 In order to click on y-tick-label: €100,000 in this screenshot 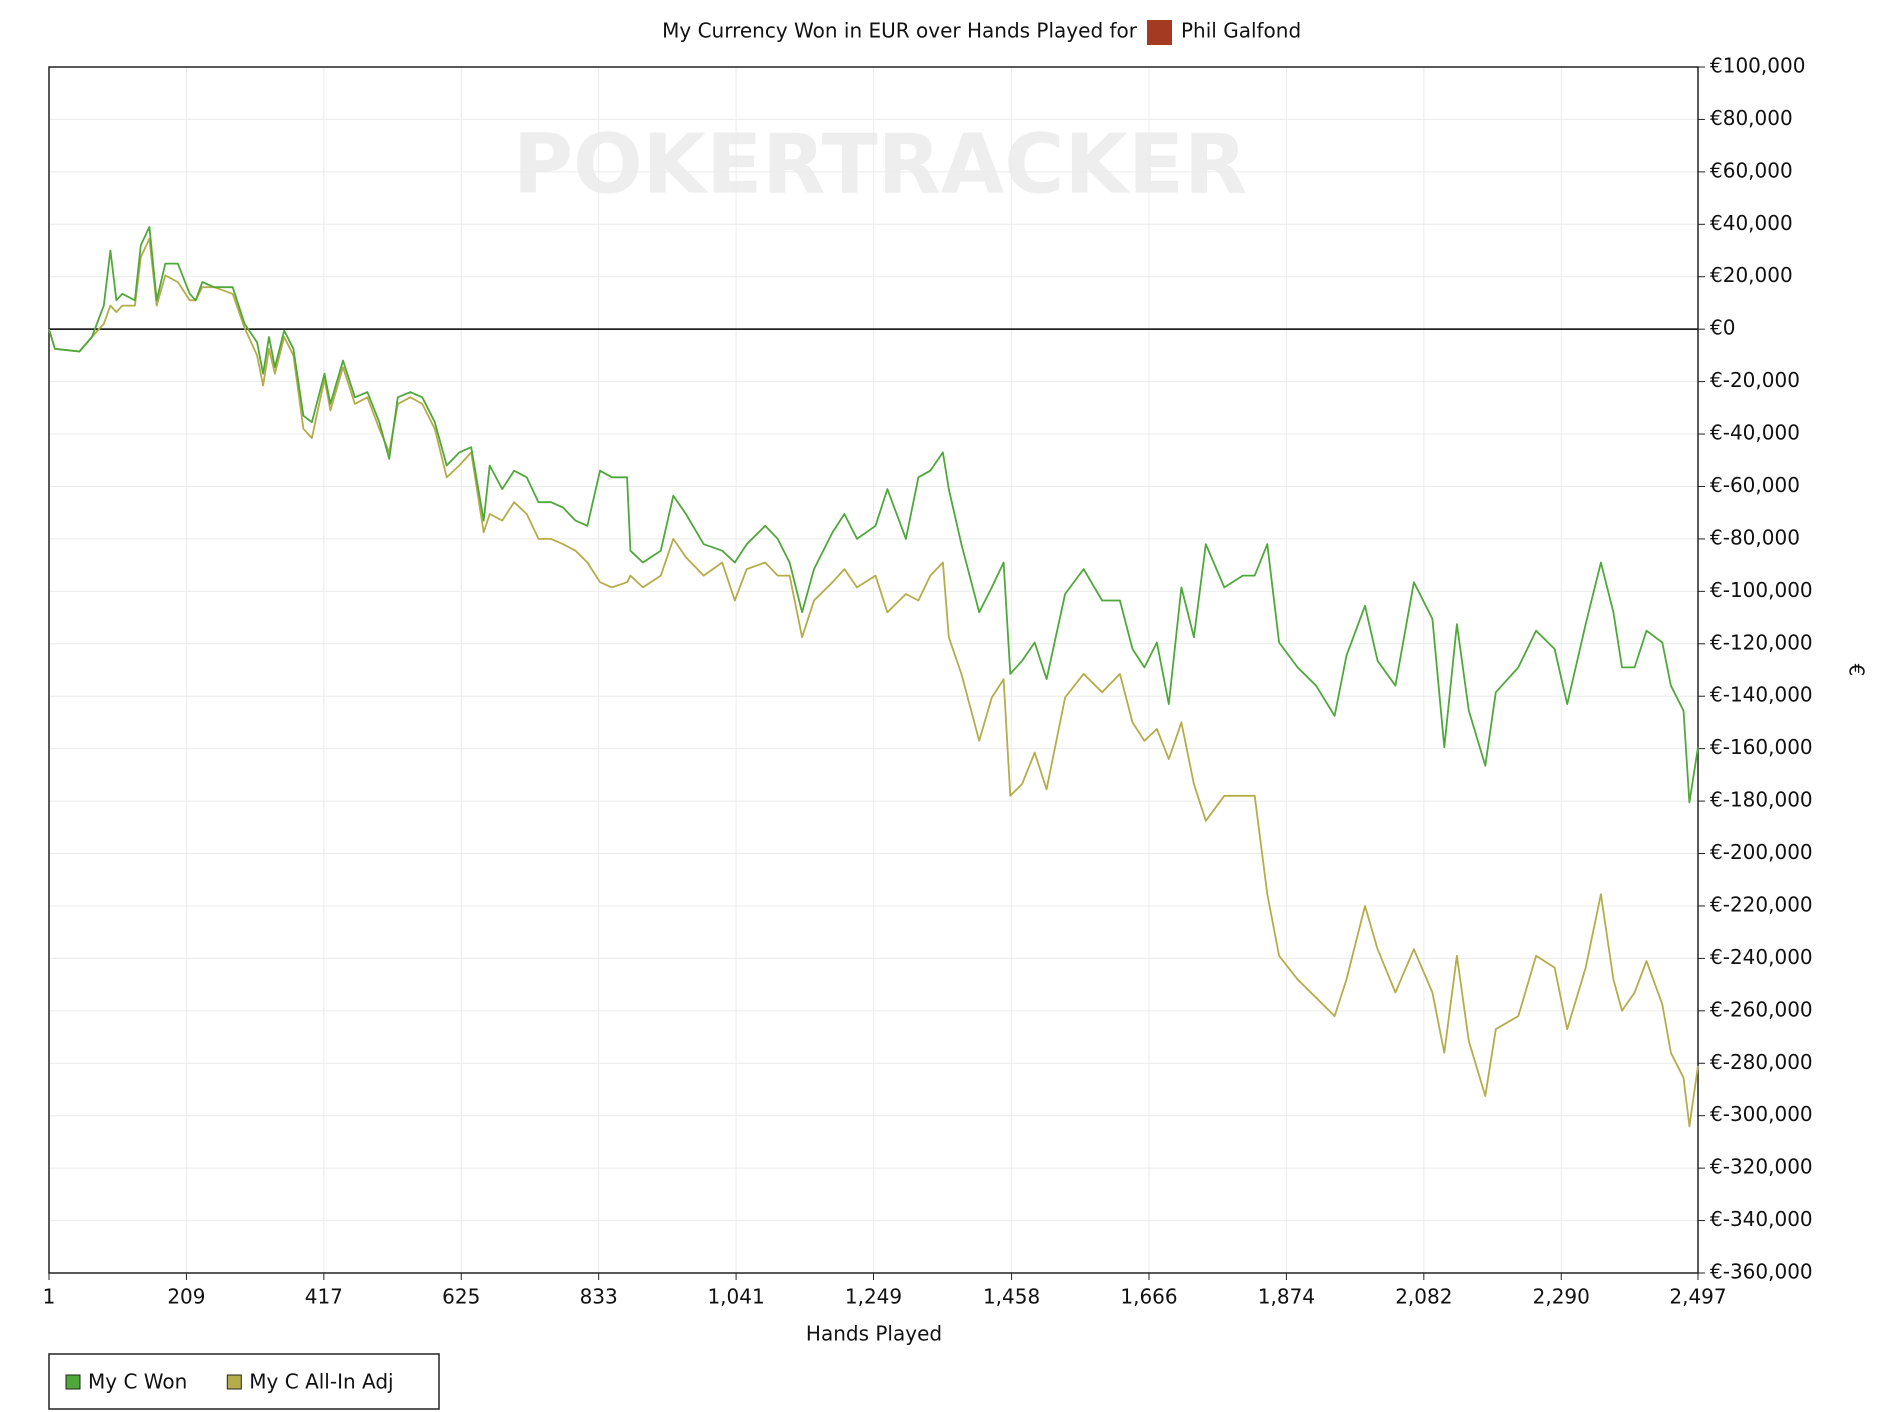, I will do `click(1757, 66)`.